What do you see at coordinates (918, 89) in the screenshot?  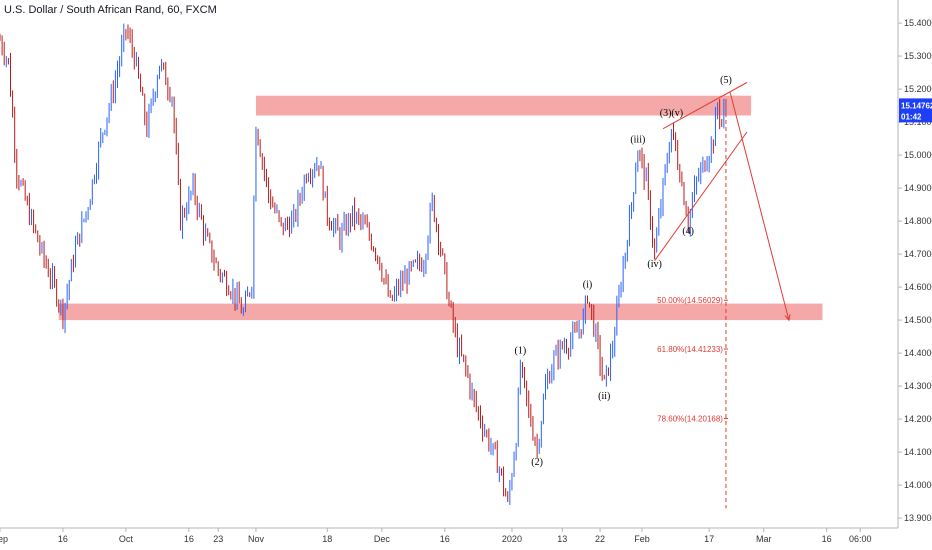 I see `y-tick-label: 15.20000` at bounding box center [918, 89].